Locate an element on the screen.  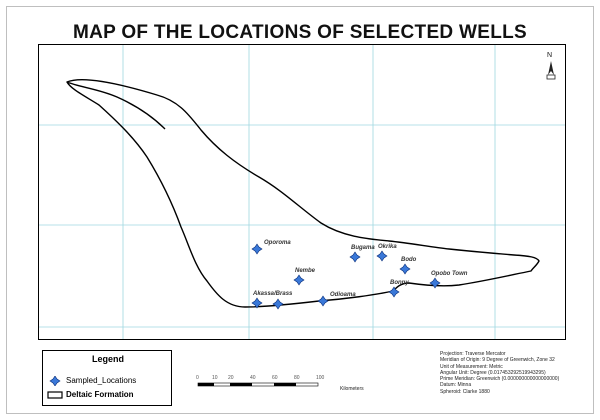
well-marker: Okrika is located at coordinates (386, 253).